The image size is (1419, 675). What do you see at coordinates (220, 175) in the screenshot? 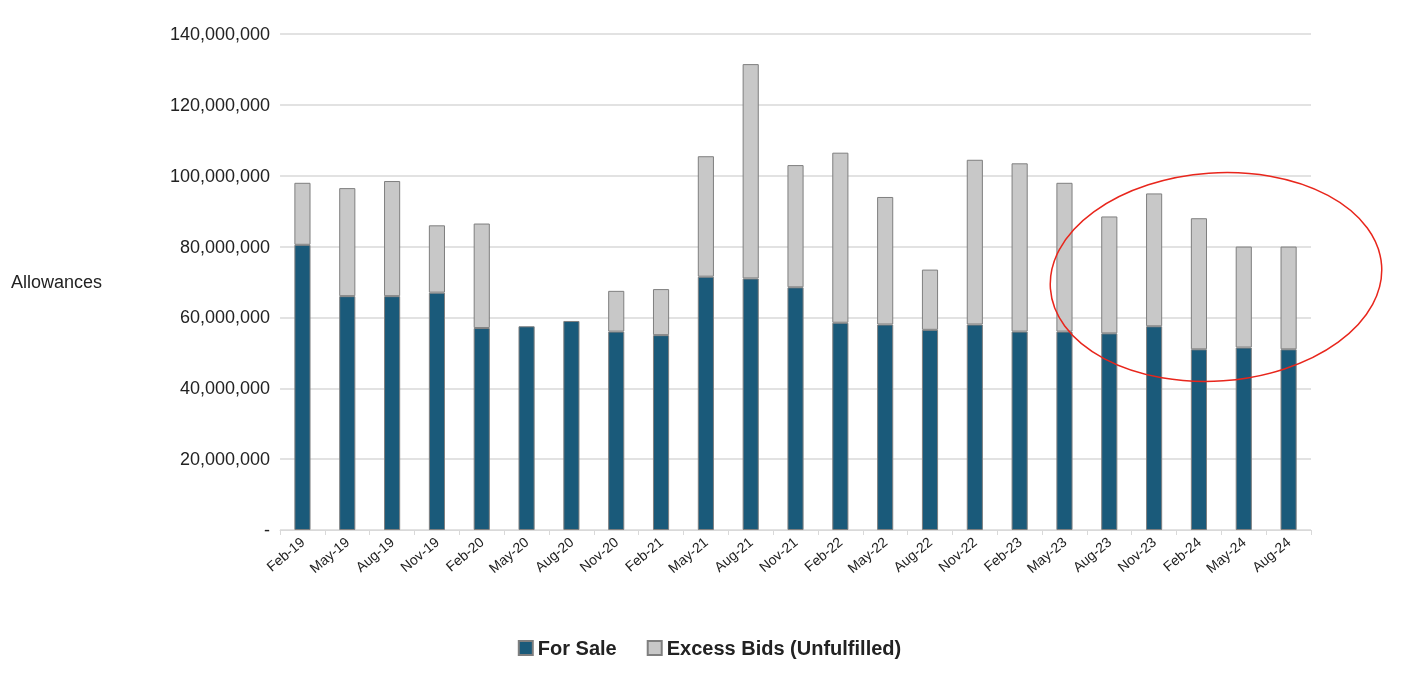
I see `y-tick-label: 100,000,000` at bounding box center [220, 175].